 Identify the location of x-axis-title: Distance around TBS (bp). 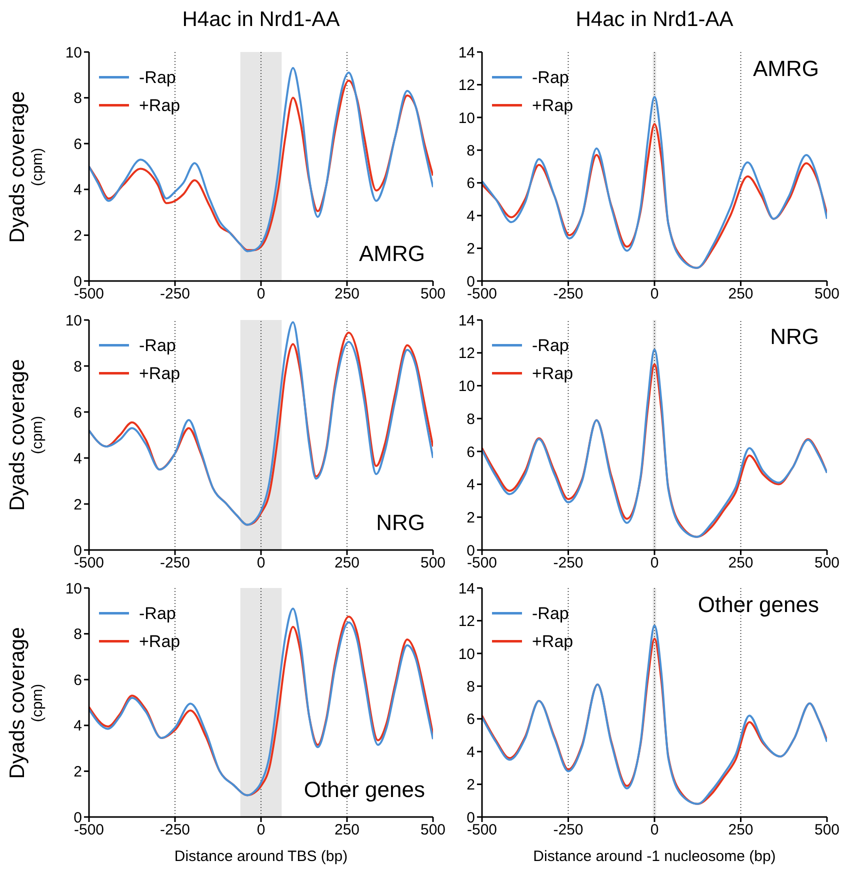
(261, 856).